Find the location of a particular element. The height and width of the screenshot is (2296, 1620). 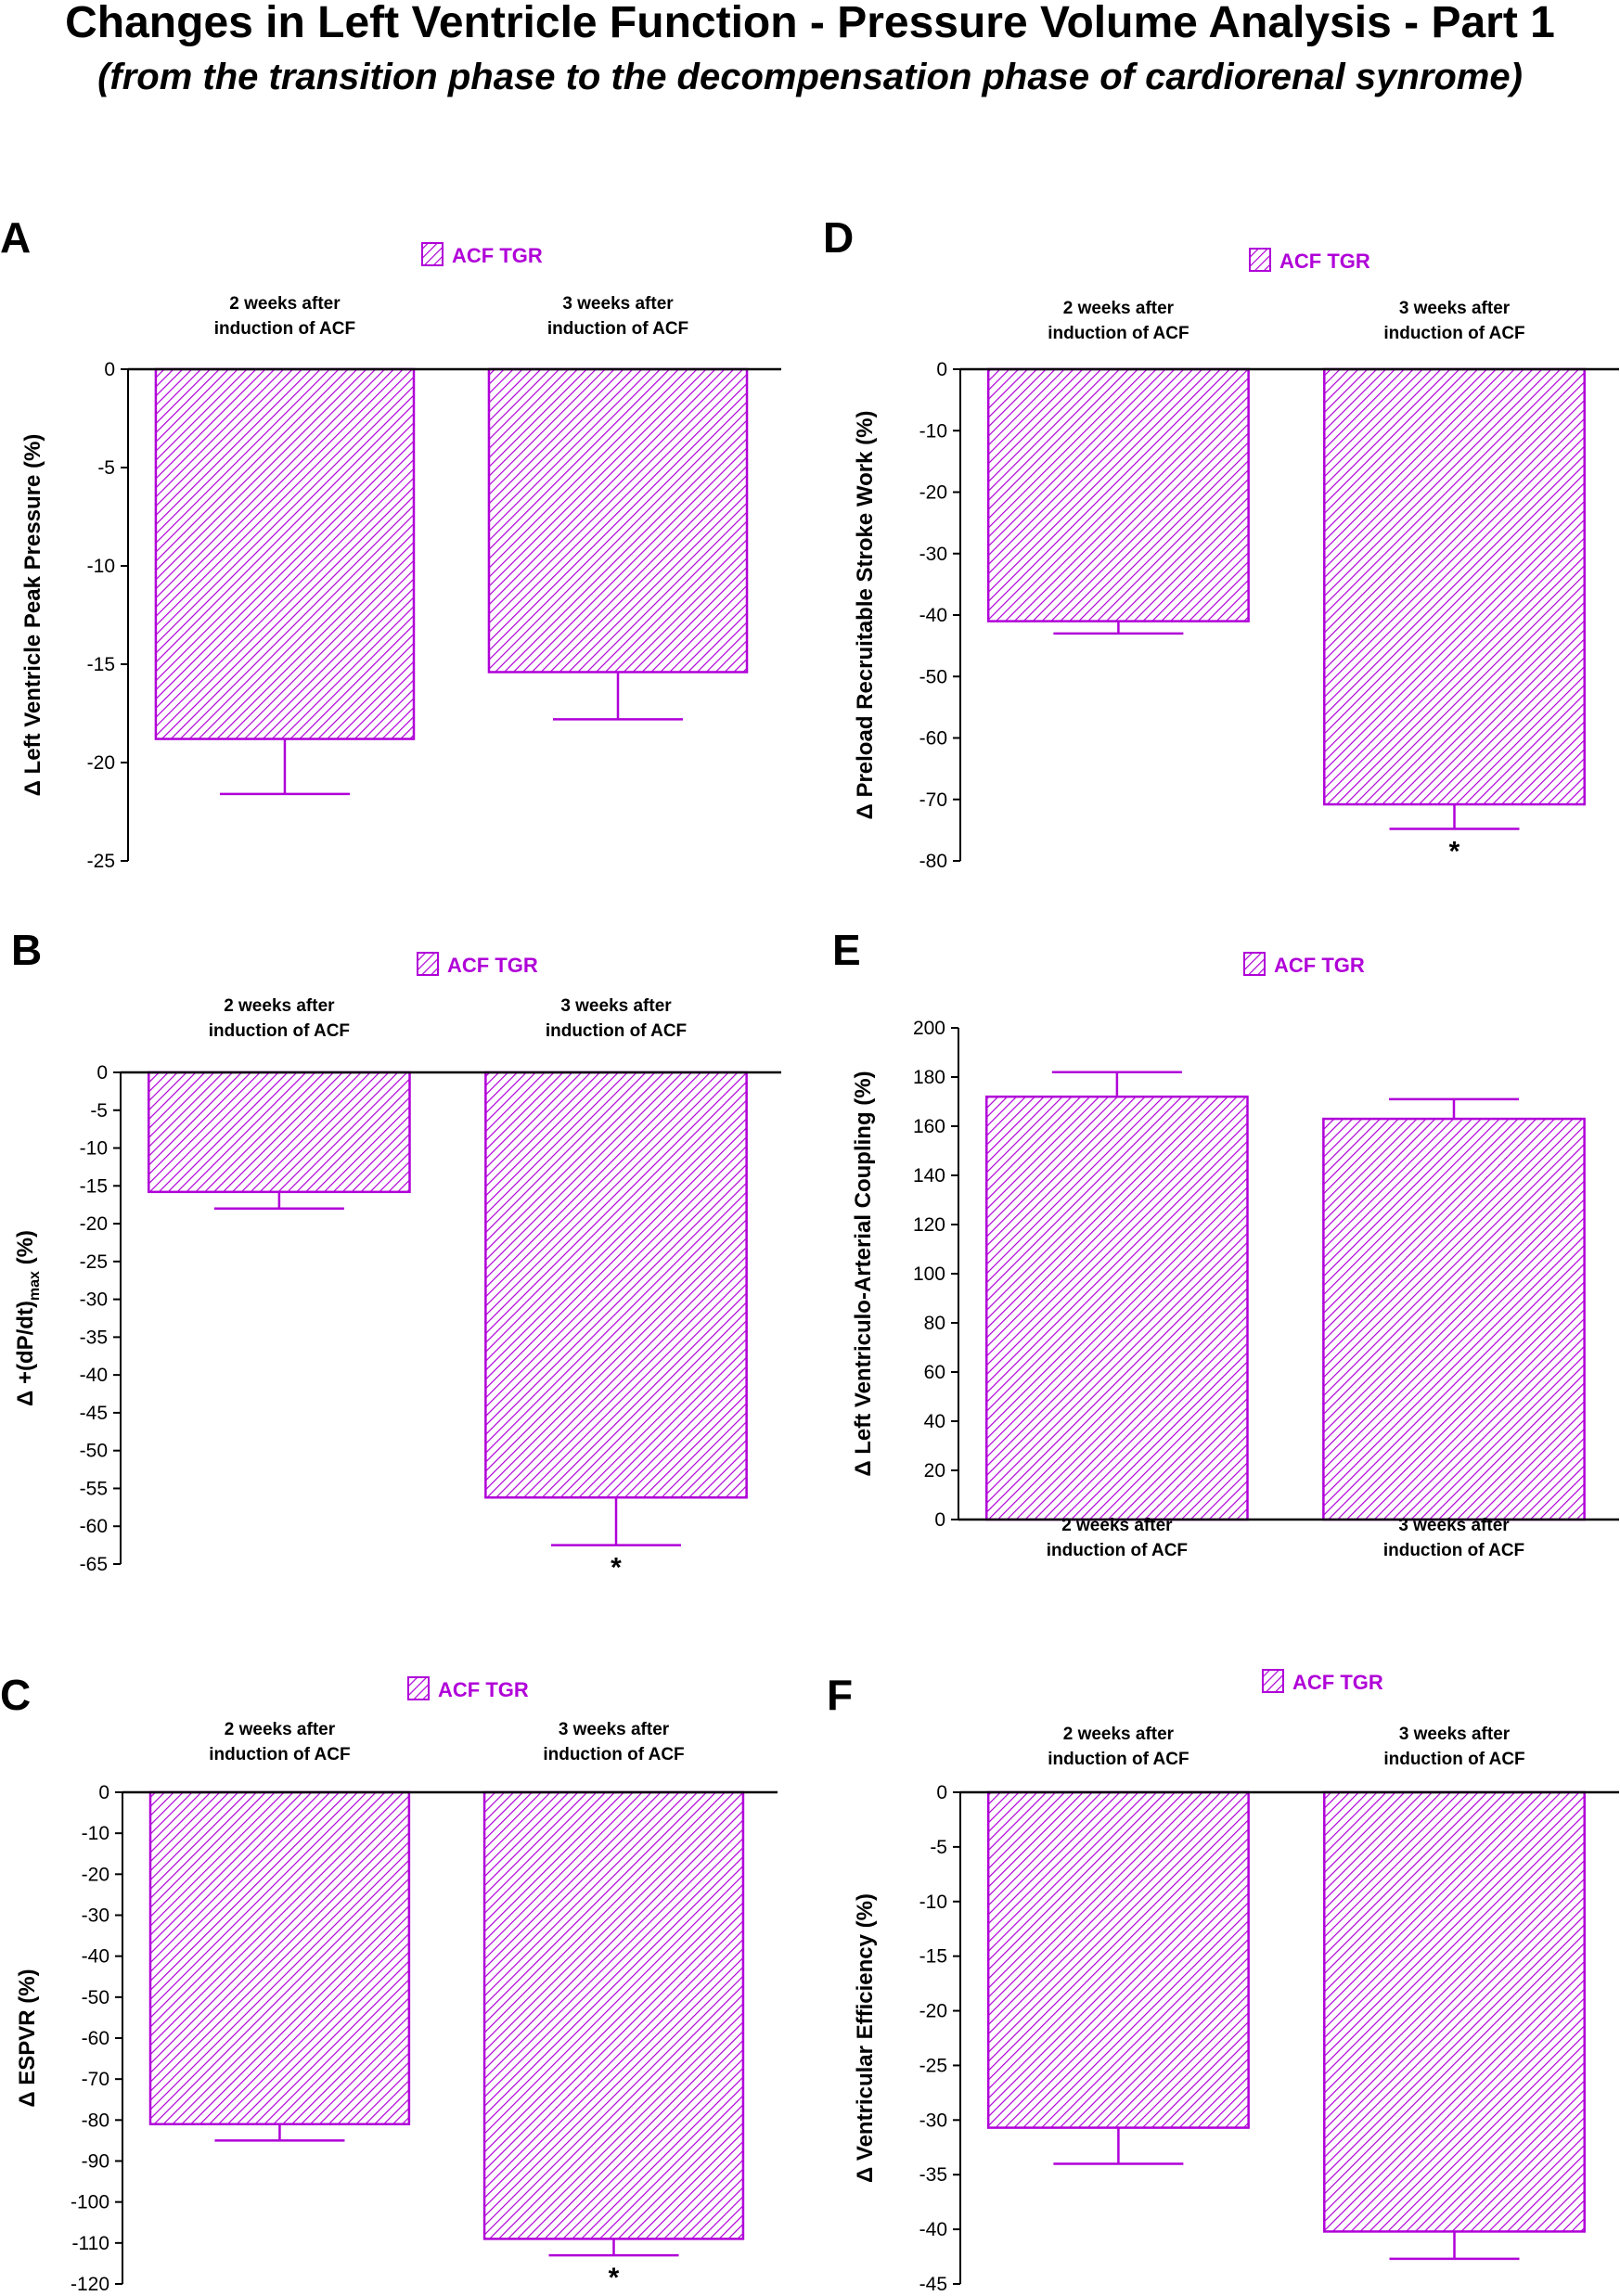

y-tick-label: 160 is located at coordinates (929, 1126).